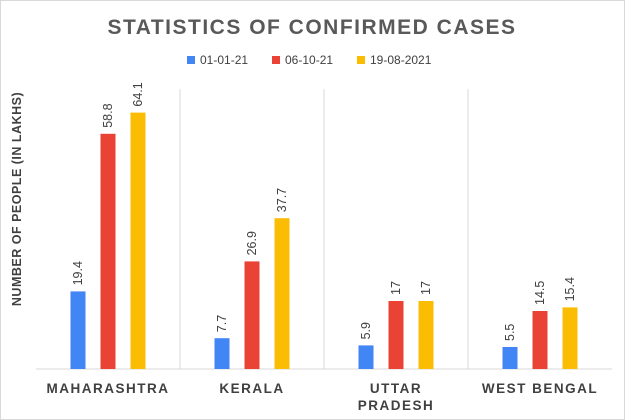  Describe the element at coordinates (396, 405) in the screenshot. I see `category-label: PRADESH` at that location.